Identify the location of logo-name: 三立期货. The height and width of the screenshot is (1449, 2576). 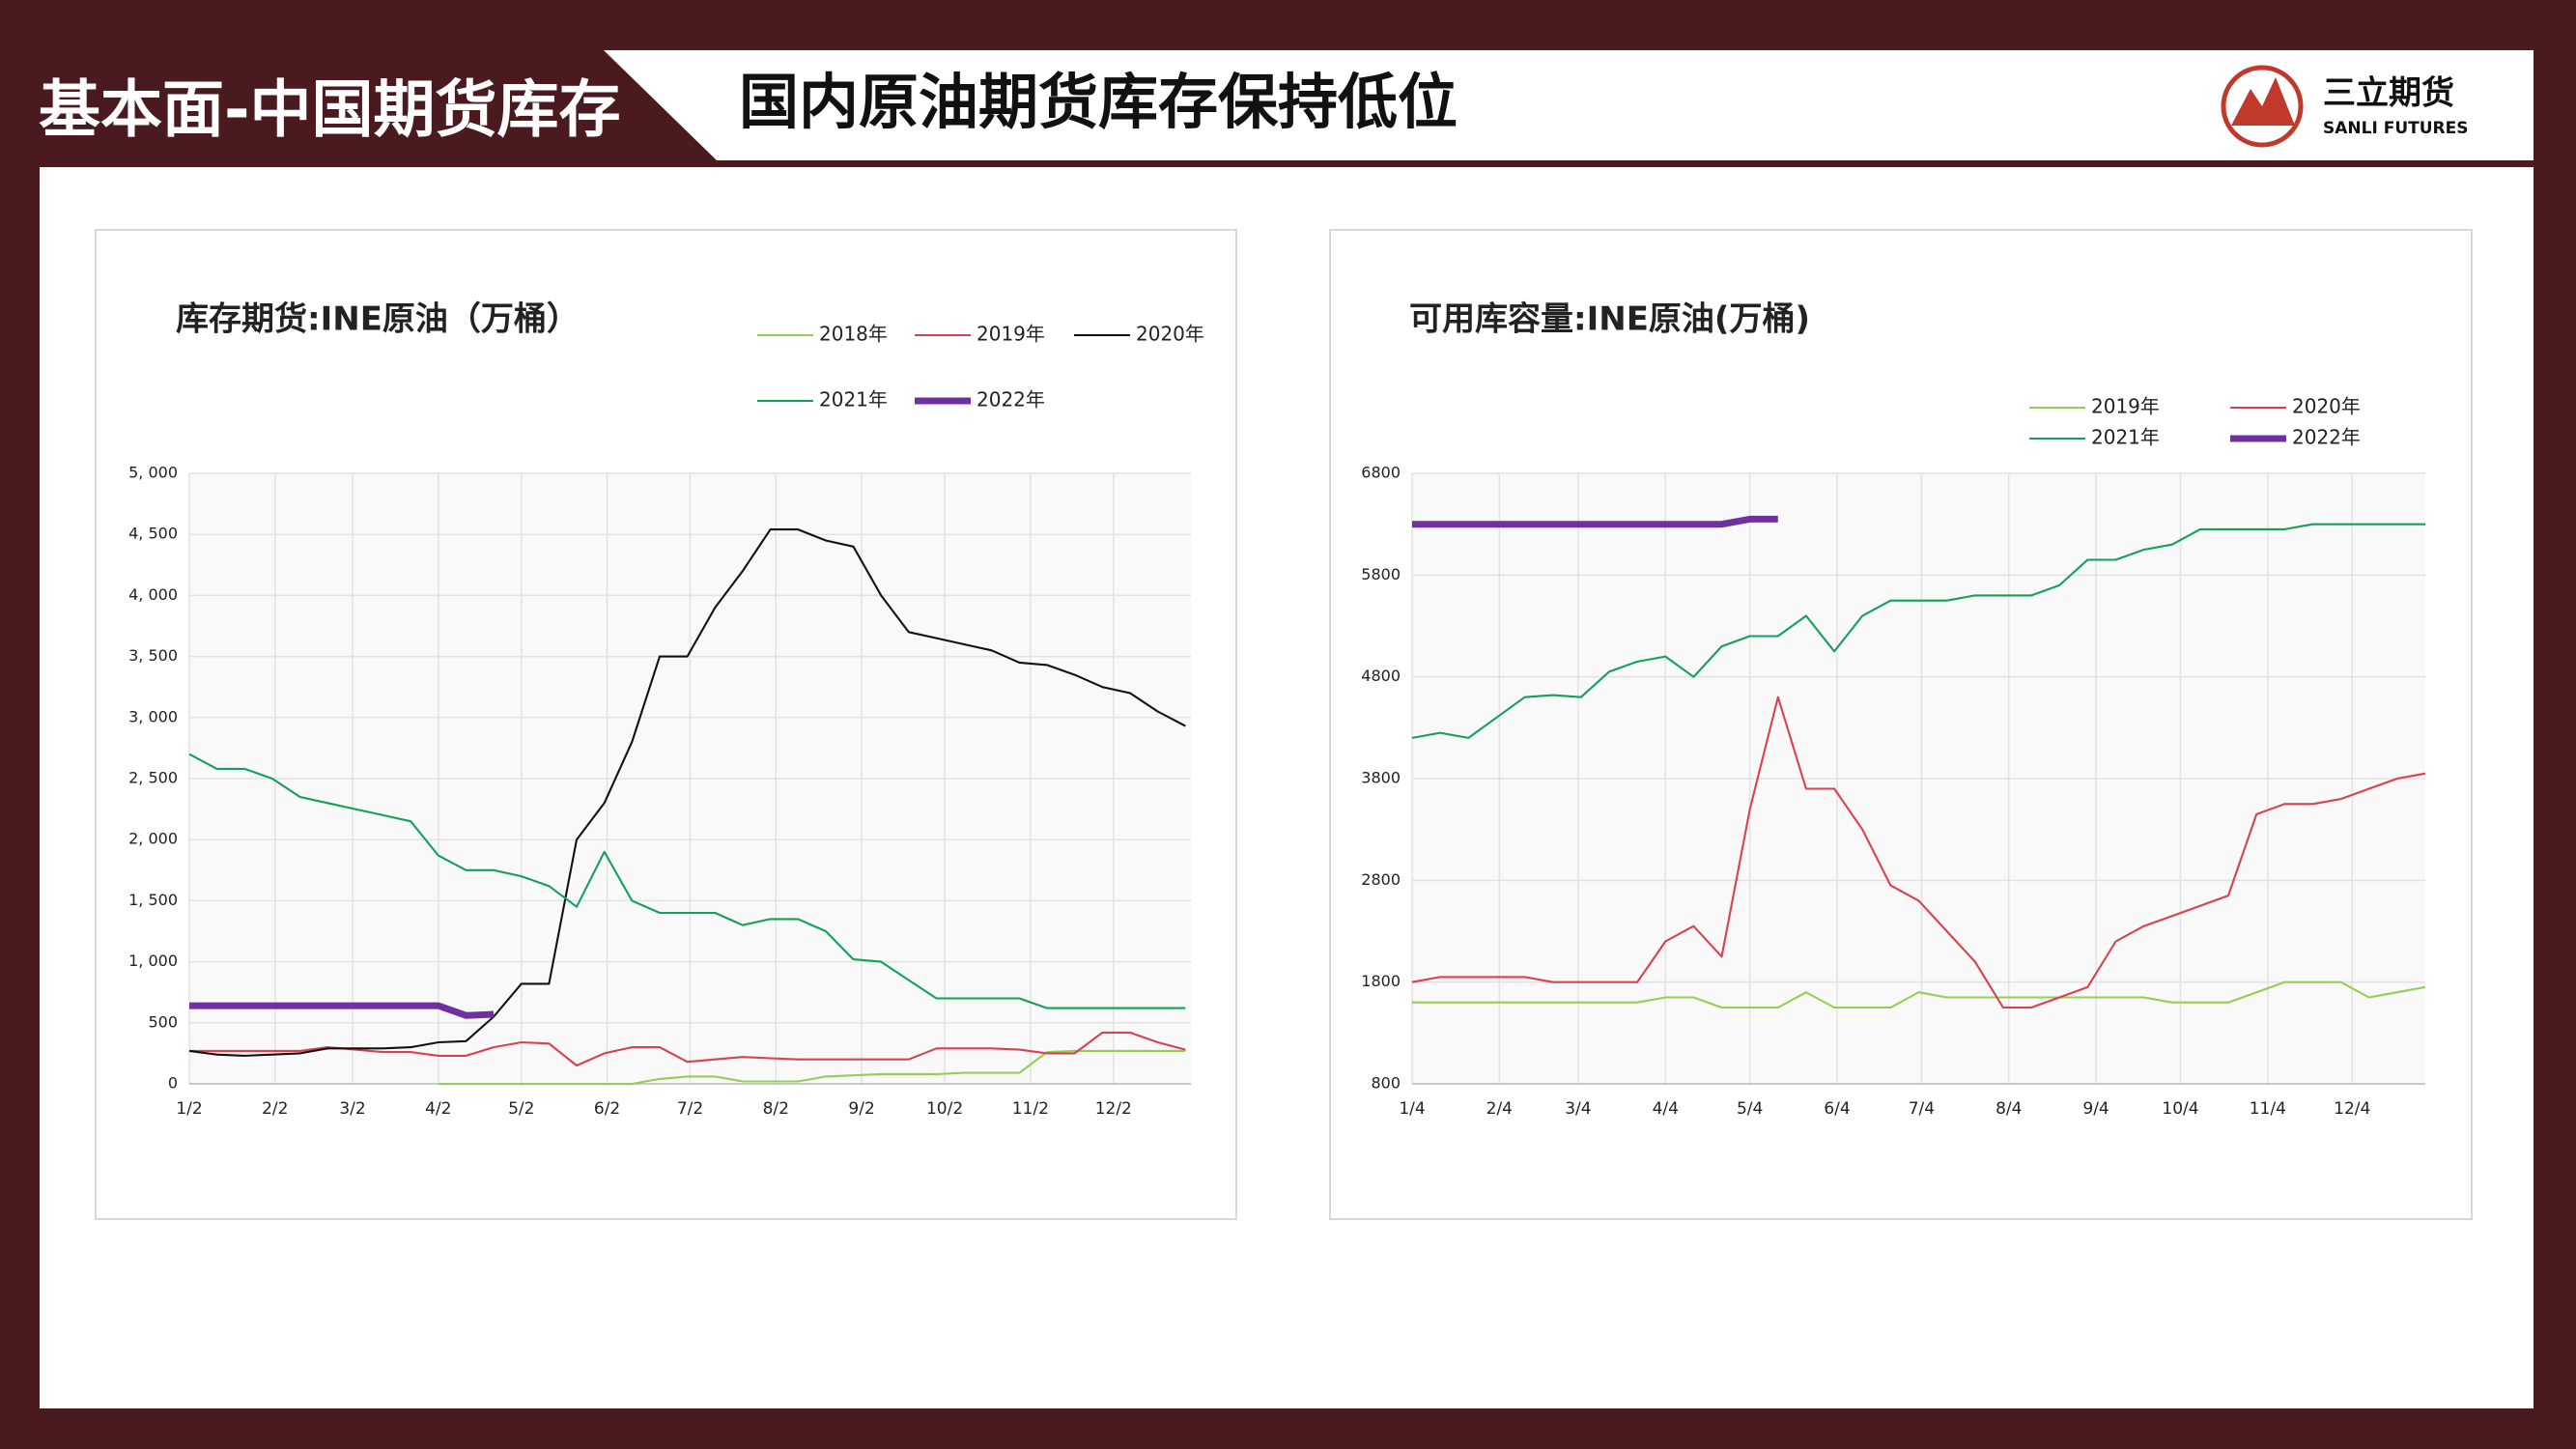
(2388, 93).